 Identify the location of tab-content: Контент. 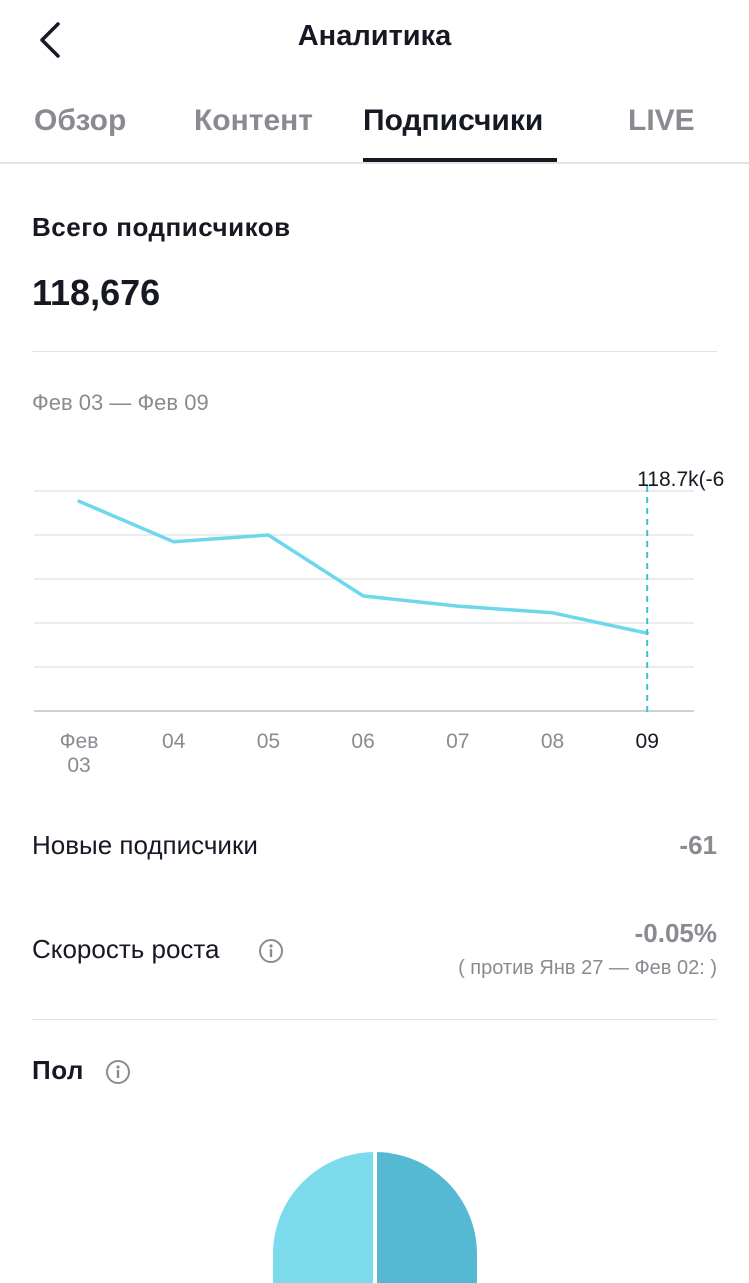
(253, 120).